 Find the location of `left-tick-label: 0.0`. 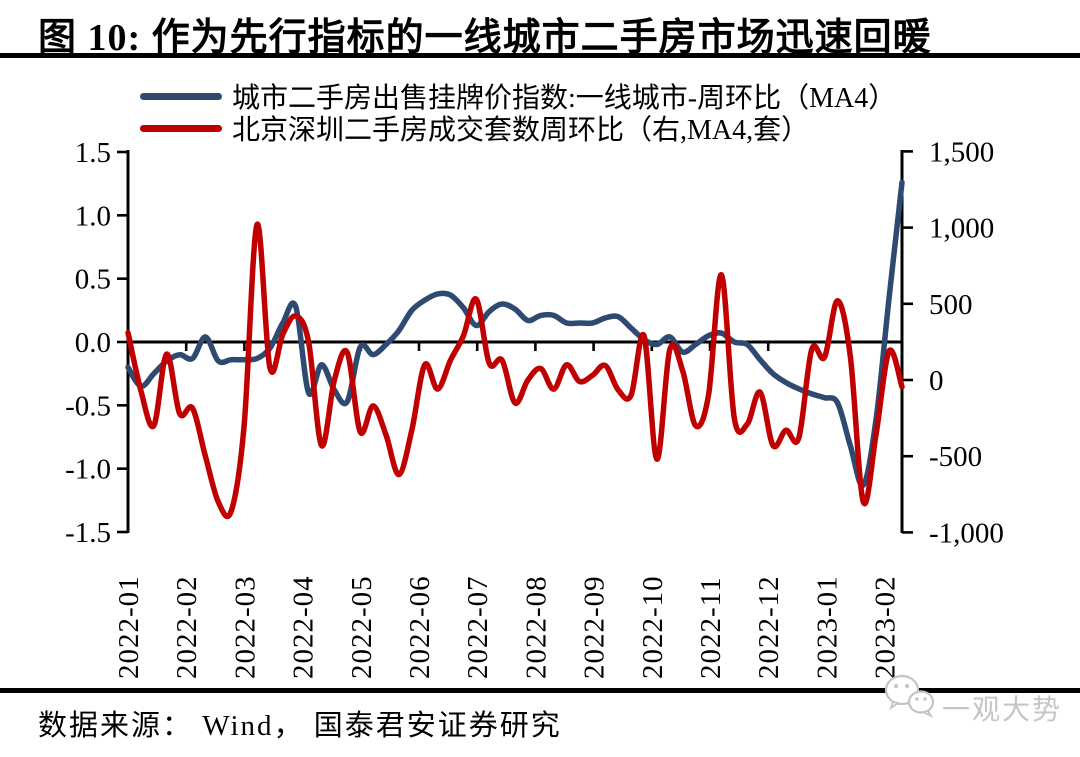

left-tick-label: 0.0 is located at coordinates (93, 343).